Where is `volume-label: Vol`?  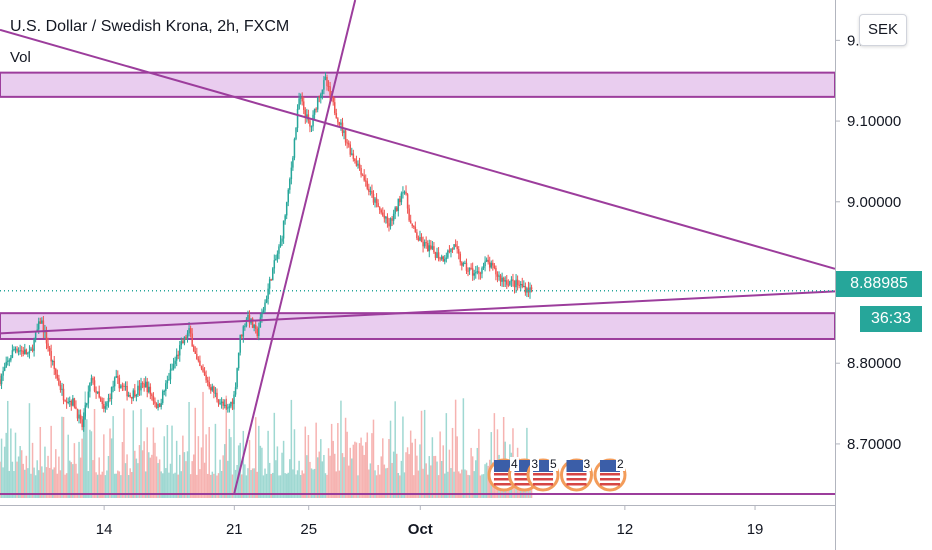
volume-label: Vol is located at coordinates (20, 57).